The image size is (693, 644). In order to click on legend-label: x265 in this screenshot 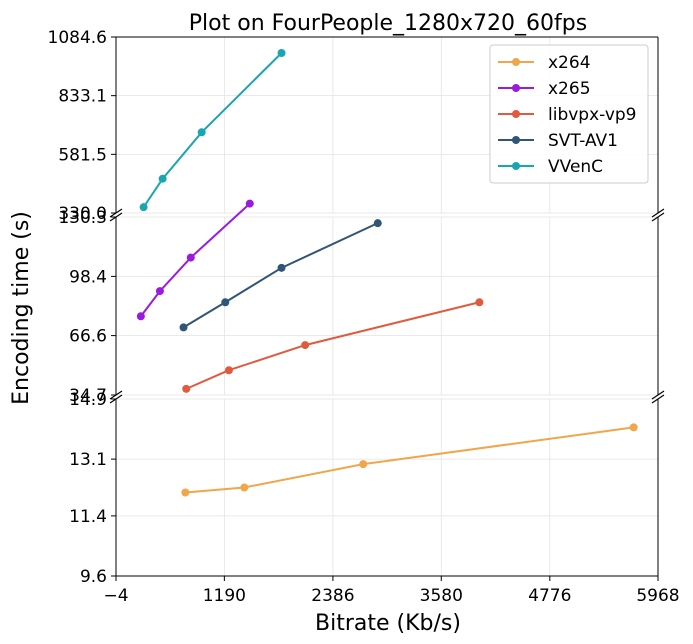, I will do `click(569, 89)`.